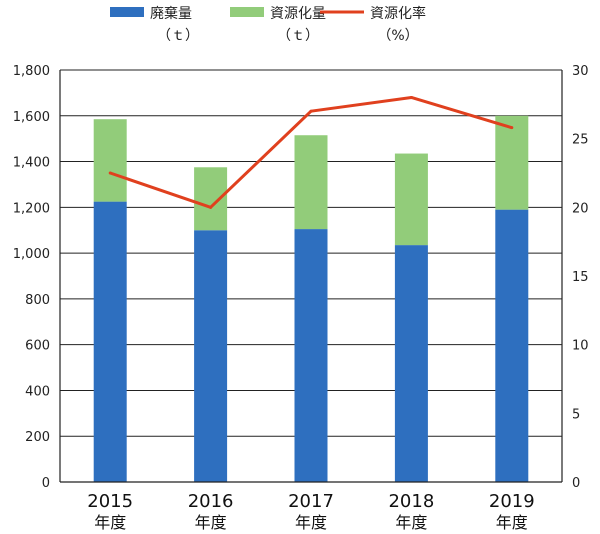 The image size is (600, 534). What do you see at coordinates (298, 14) in the screenshot?
I see `legend-label: 資源化量` at bounding box center [298, 14].